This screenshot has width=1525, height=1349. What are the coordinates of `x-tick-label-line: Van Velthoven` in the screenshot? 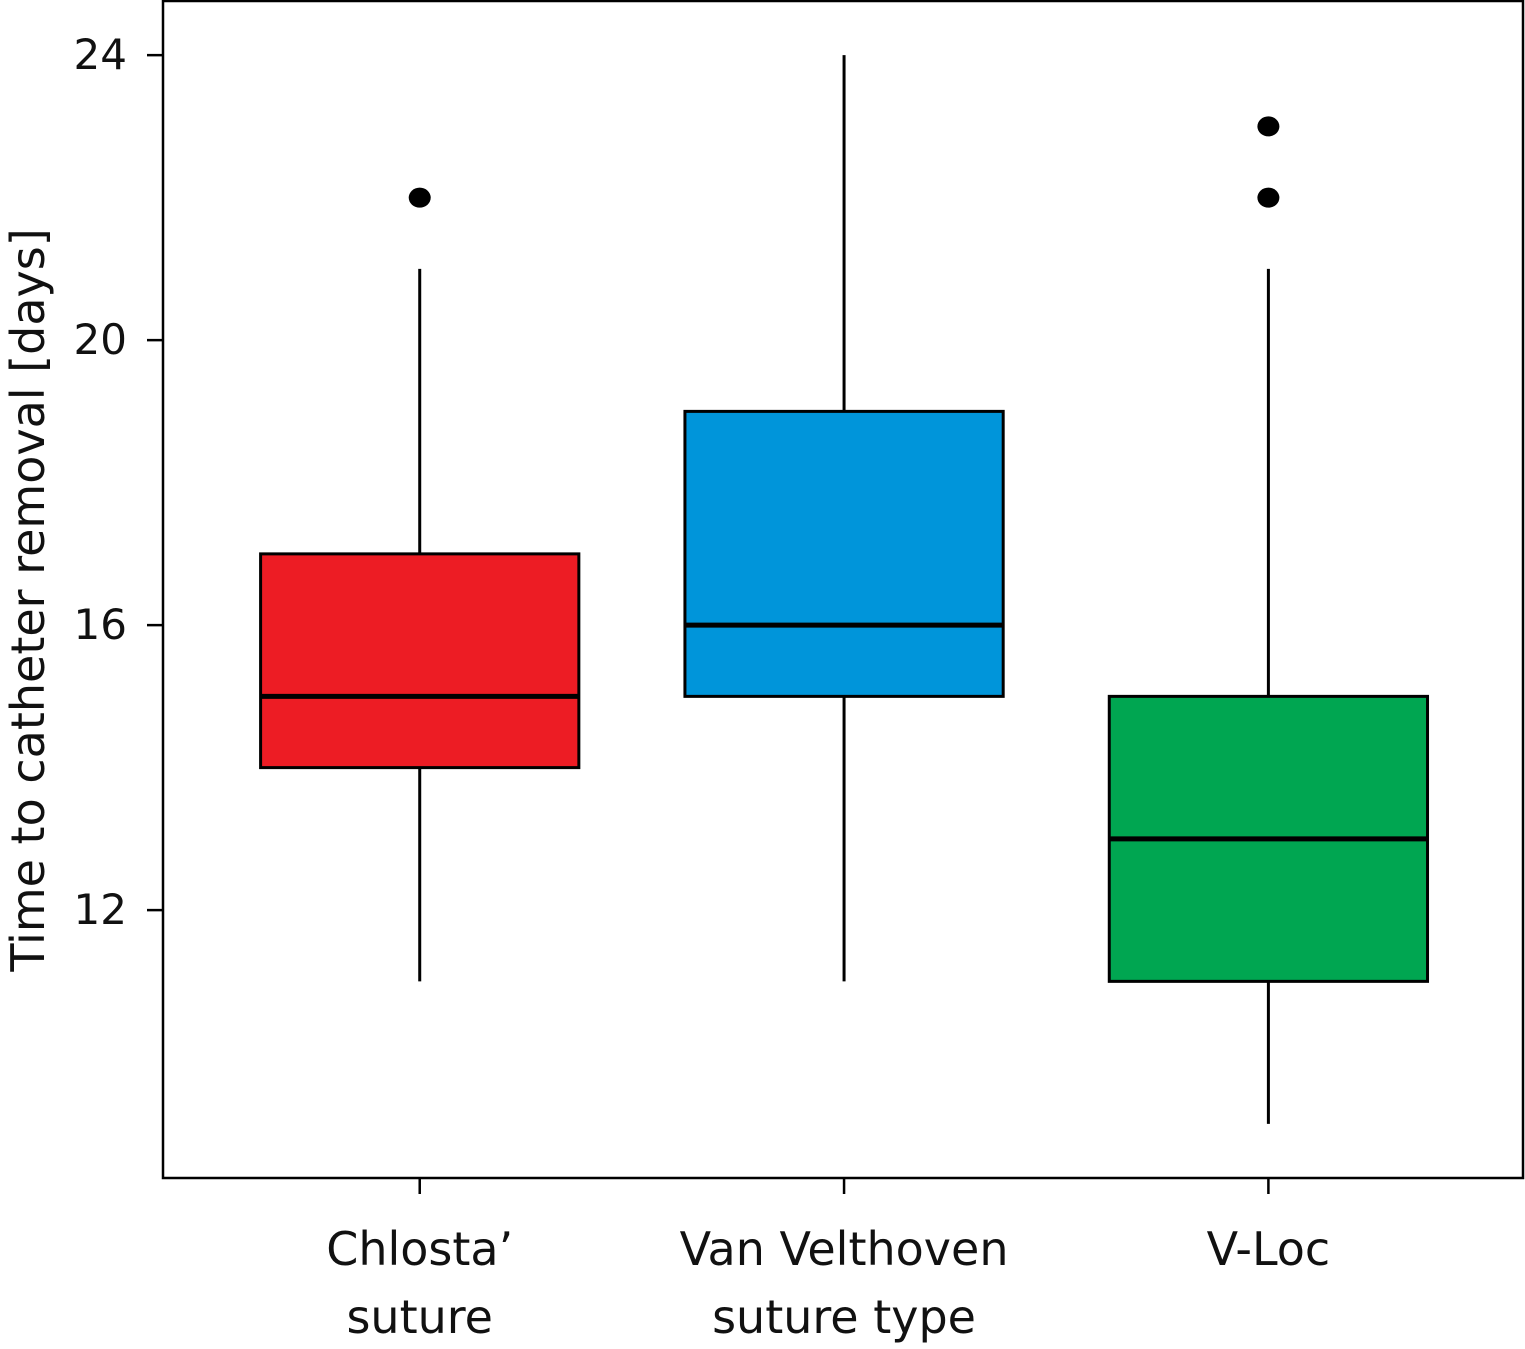 It's located at (844, 1249).